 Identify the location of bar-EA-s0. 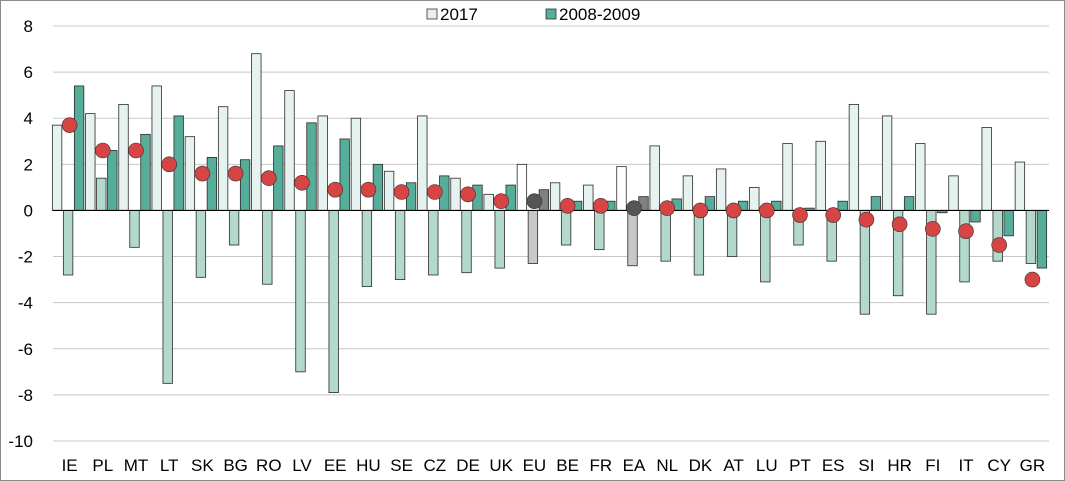
(621, 188).